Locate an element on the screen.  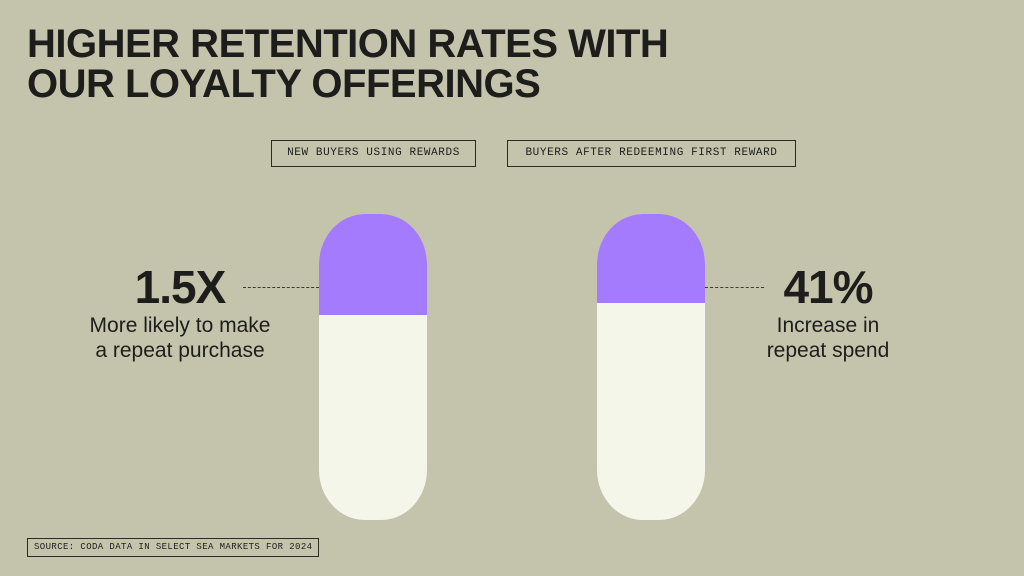
stat-after-redeeming: 41% Increase in repeat spend is located at coordinates (828, 312).